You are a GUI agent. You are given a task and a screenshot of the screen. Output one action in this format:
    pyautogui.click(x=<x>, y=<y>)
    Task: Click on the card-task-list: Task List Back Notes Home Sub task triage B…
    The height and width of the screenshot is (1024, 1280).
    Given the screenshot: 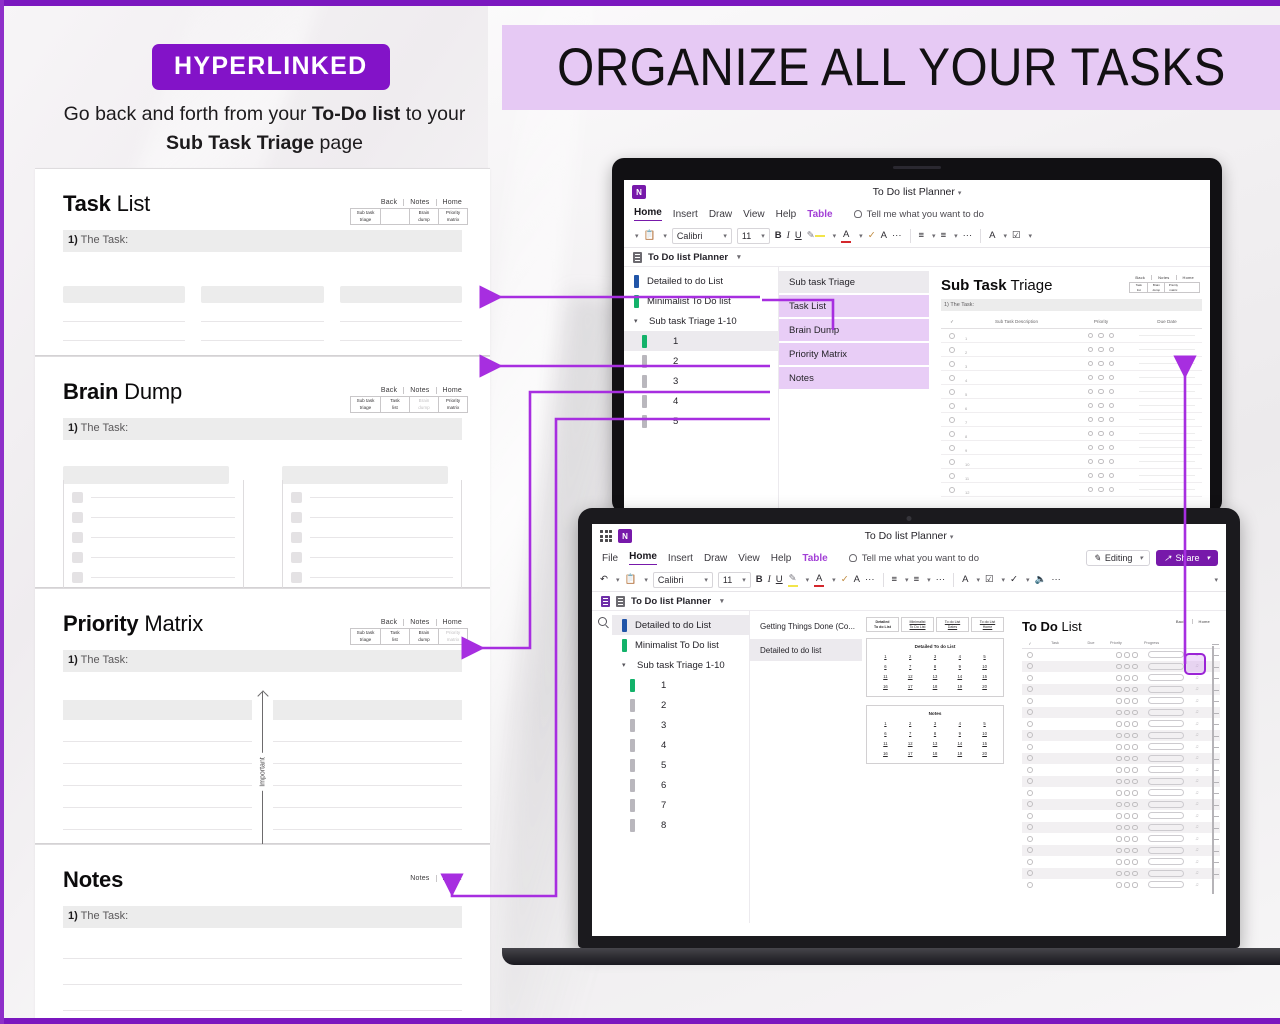 What is the action you would take?
    pyautogui.click(x=262, y=262)
    